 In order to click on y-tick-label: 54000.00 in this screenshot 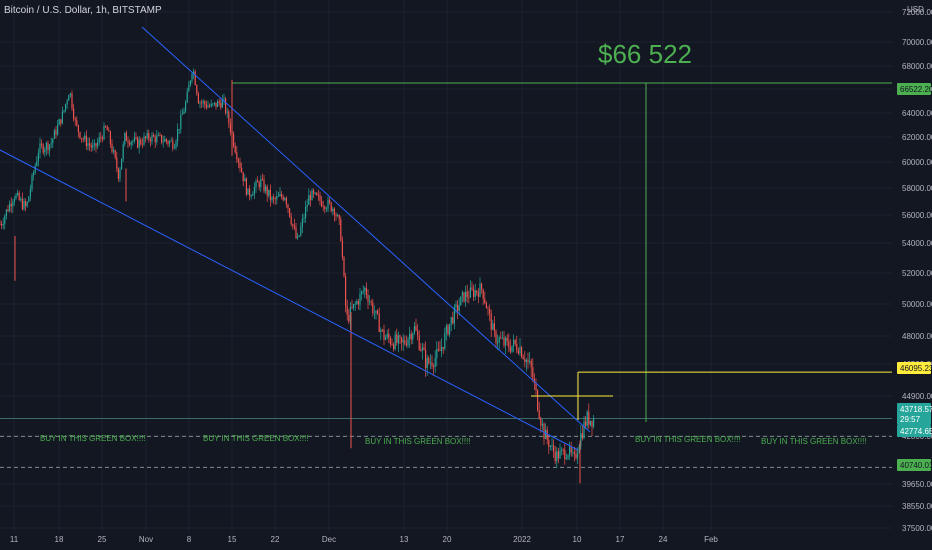, I will do `click(917, 243)`.